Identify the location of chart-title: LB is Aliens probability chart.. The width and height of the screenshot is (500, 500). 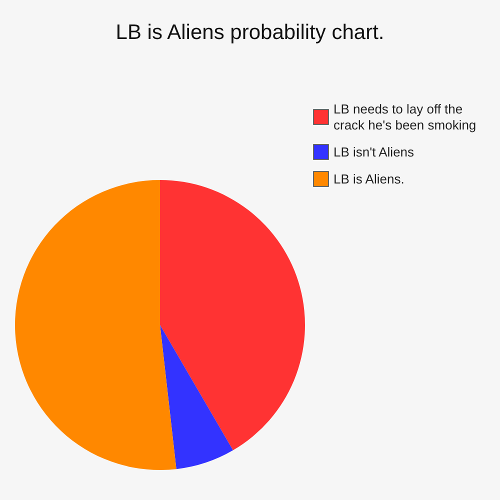
(250, 32).